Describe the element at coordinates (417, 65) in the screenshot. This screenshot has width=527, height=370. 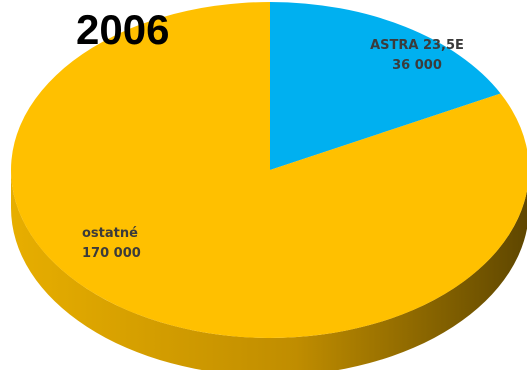
I see `data-label-astra-value: 36 000` at that location.